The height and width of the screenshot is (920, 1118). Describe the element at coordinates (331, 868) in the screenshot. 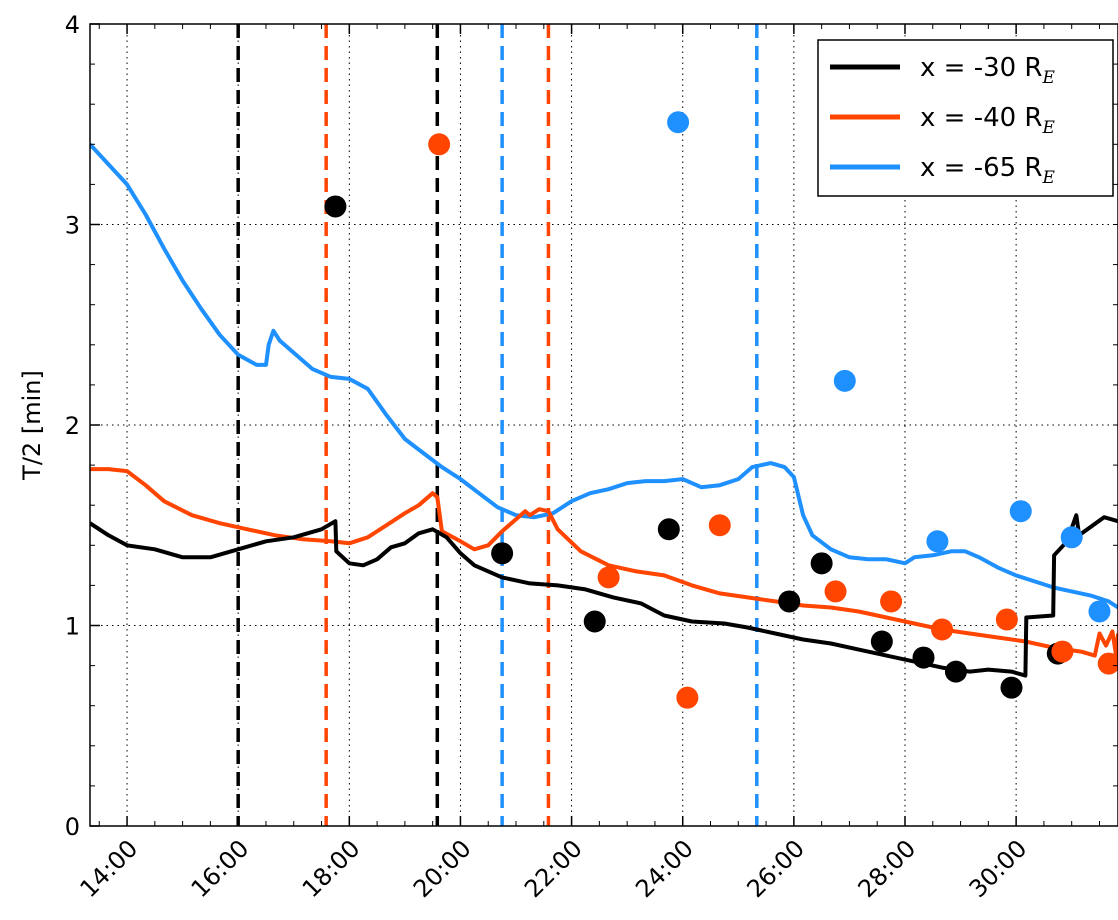

I see `x-tick-label: 18:00` at that location.